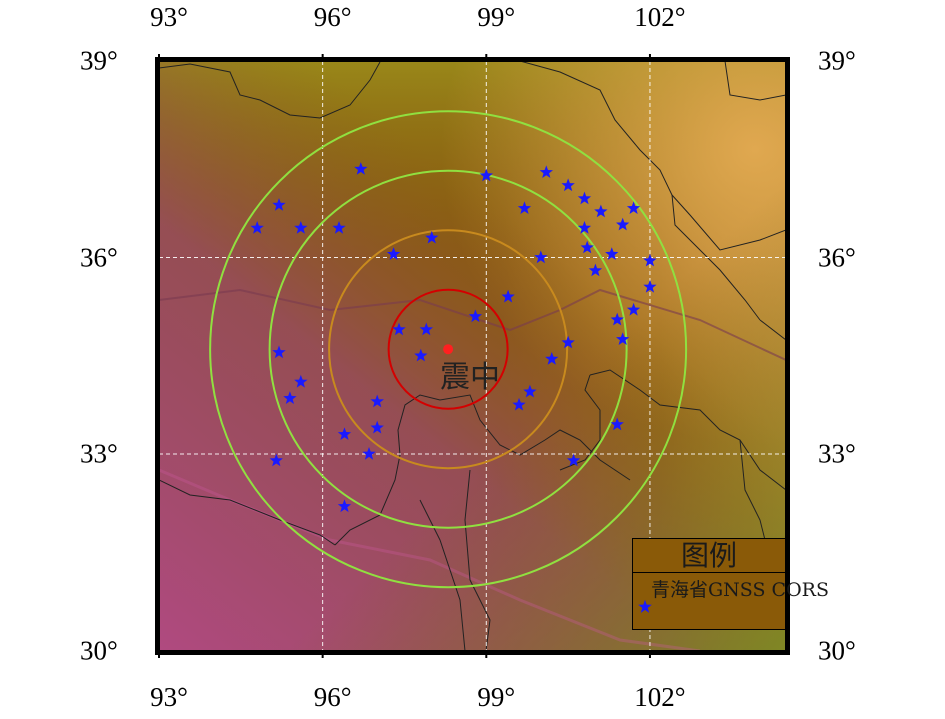 Image resolution: width=945 pixels, height=719 pixels. I want to click on frame-top-bar, so click(472, 60).